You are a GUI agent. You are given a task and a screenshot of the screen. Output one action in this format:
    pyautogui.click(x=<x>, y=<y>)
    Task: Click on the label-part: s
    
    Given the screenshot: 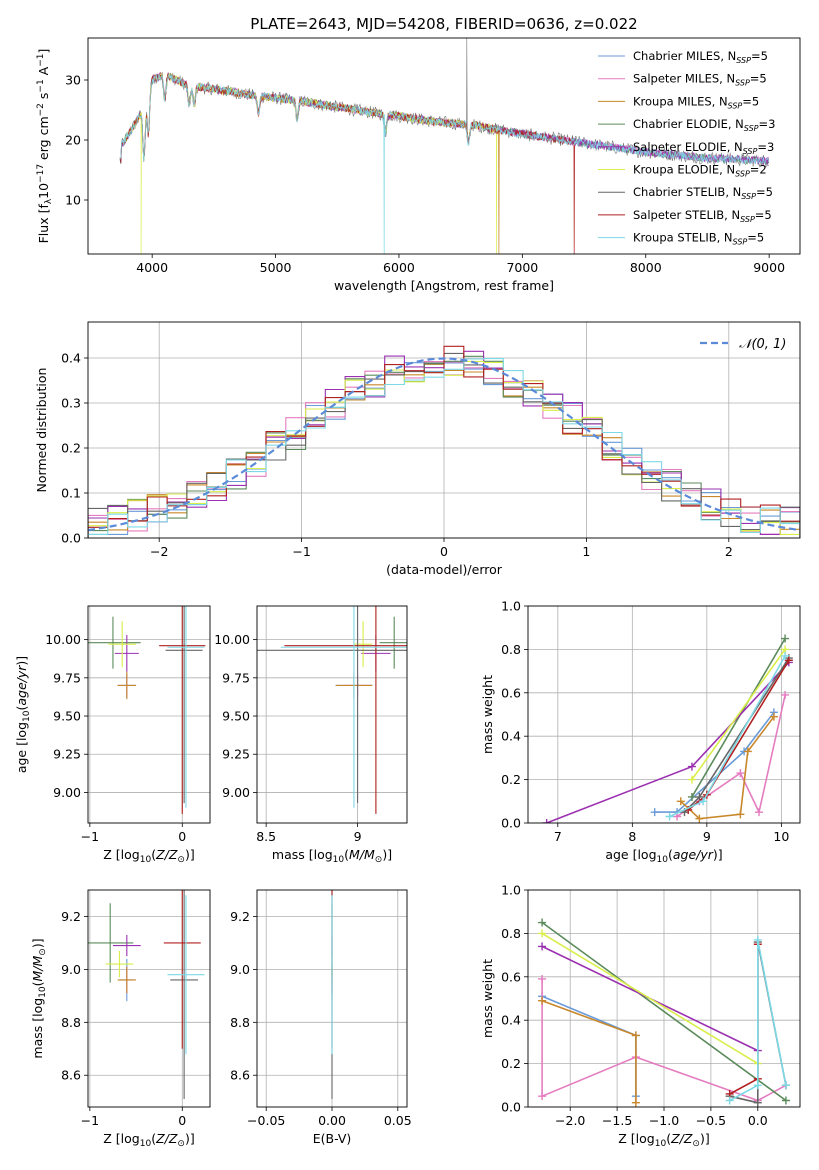 What is the action you would take?
    pyautogui.click(x=43, y=98)
    